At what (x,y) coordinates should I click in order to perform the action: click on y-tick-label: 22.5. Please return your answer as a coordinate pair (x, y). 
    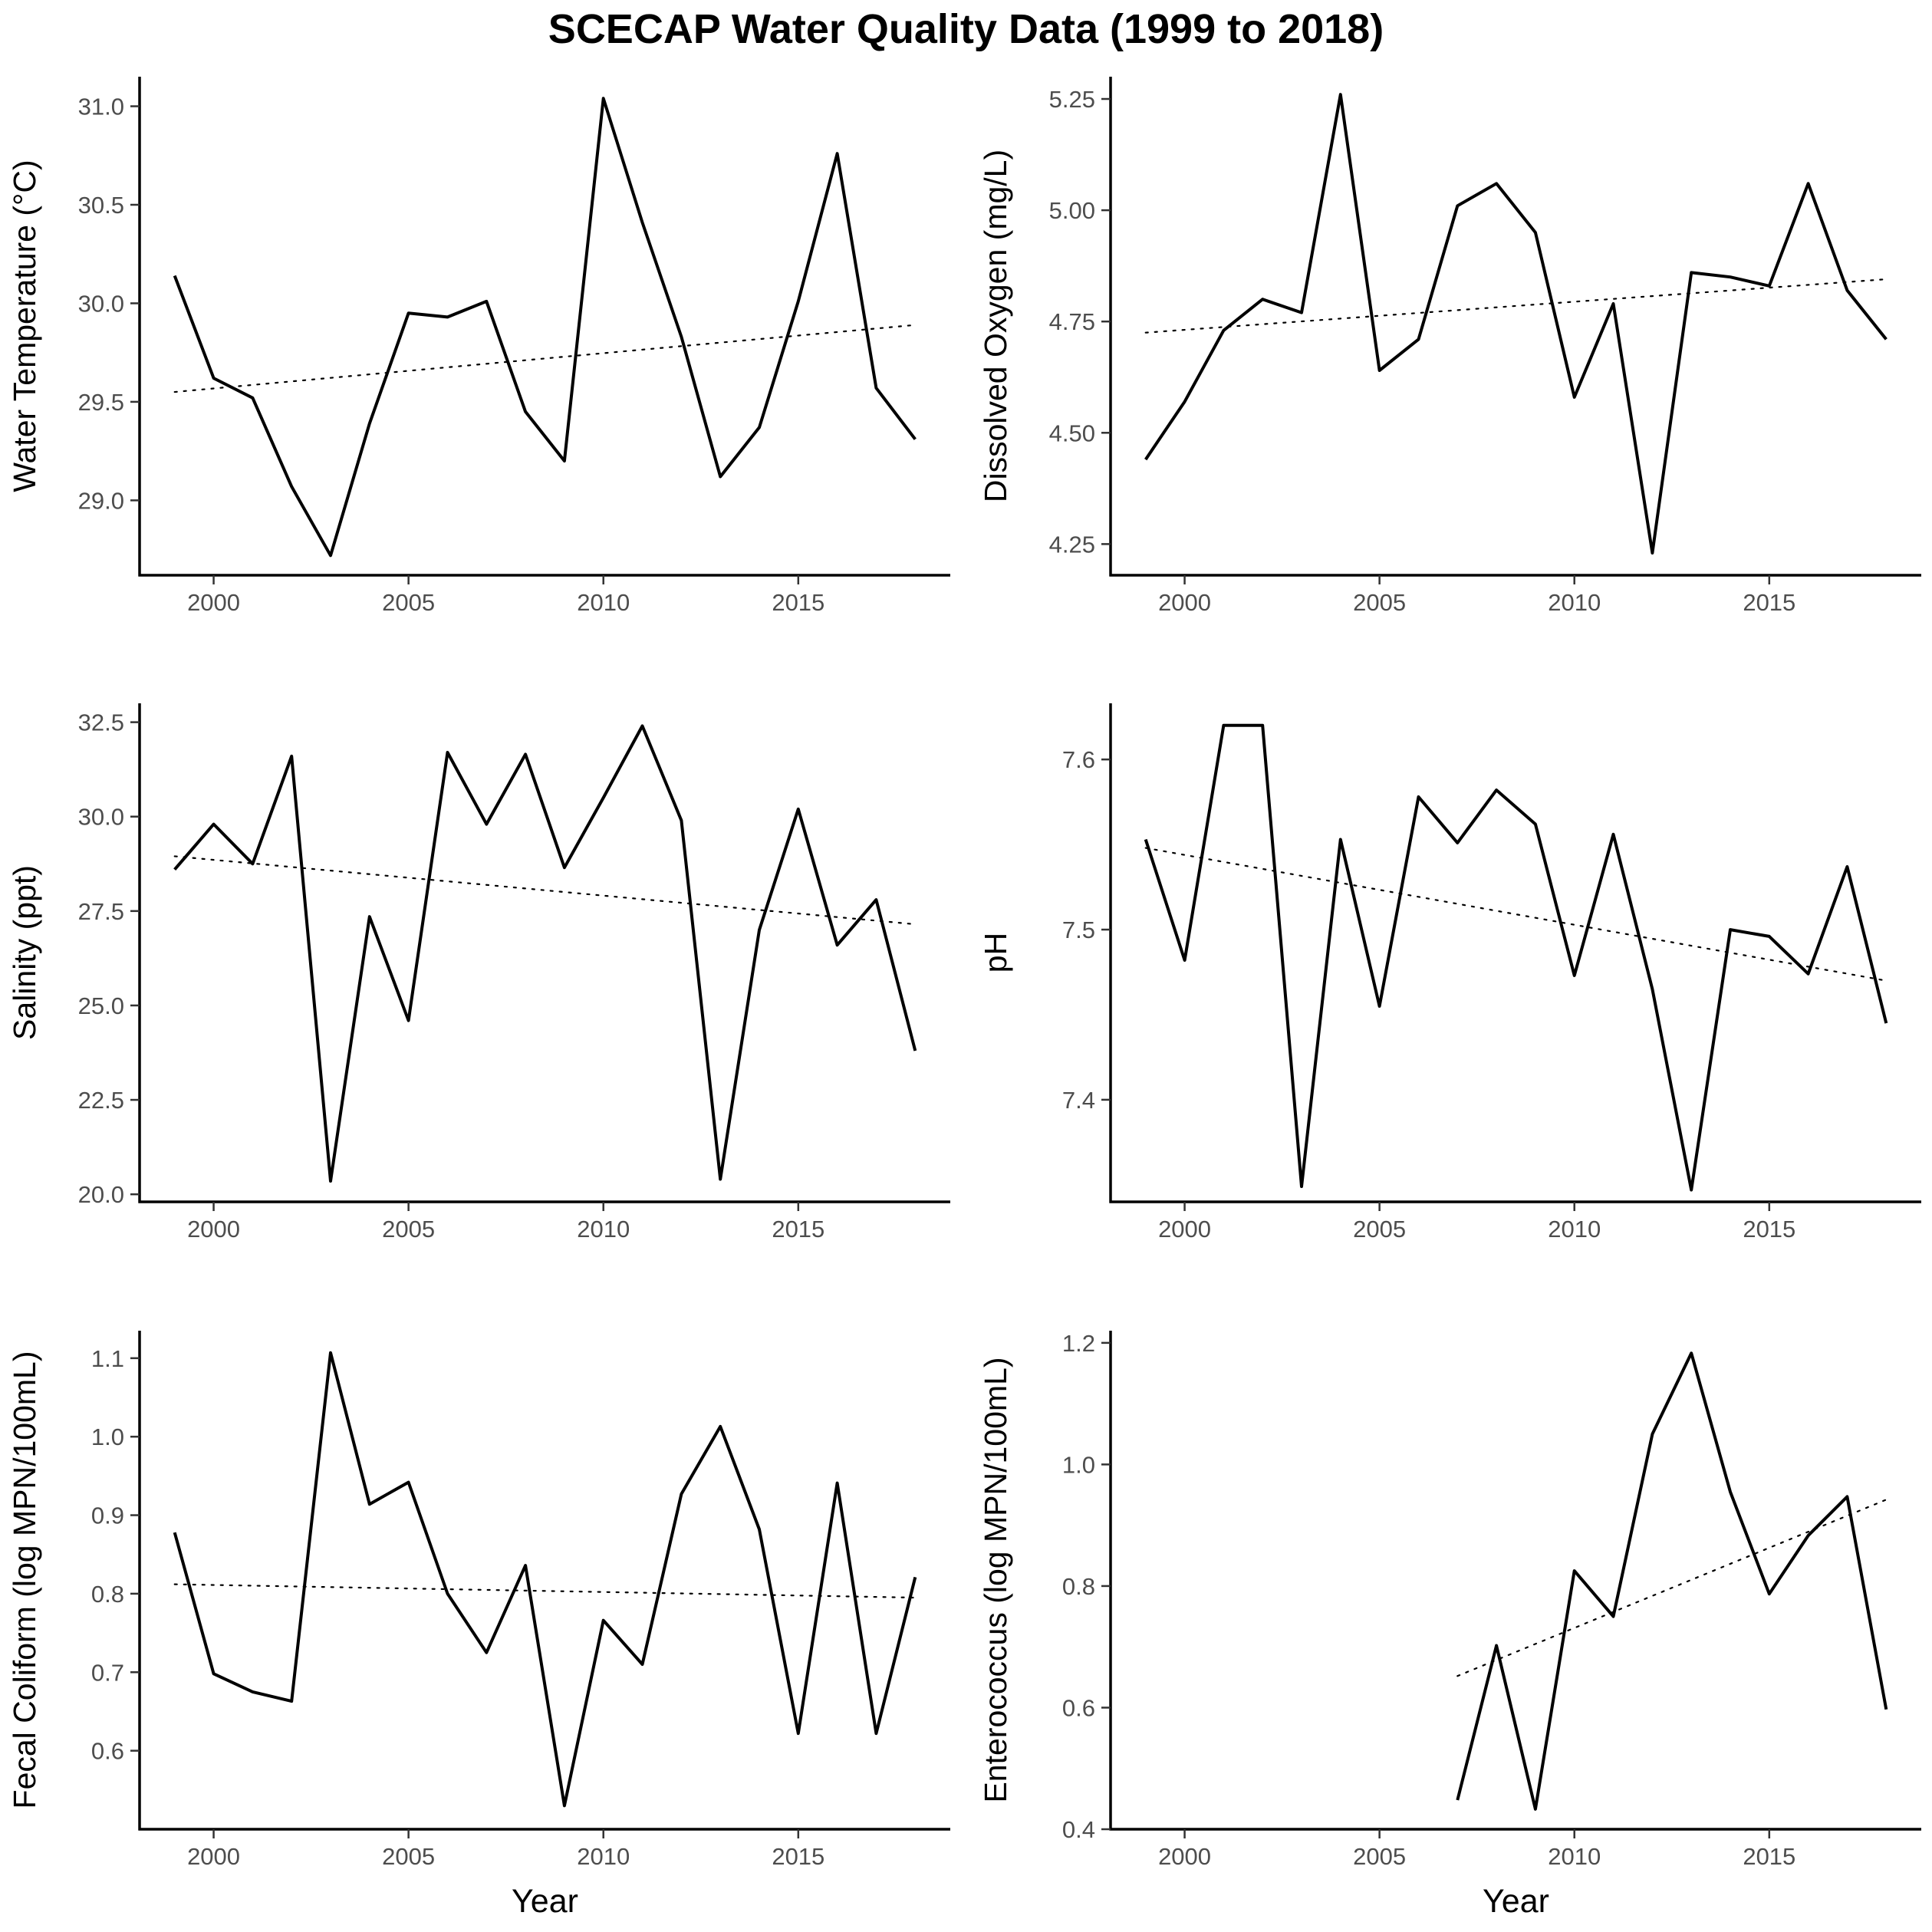
    Looking at the image, I should click on (101, 1100).